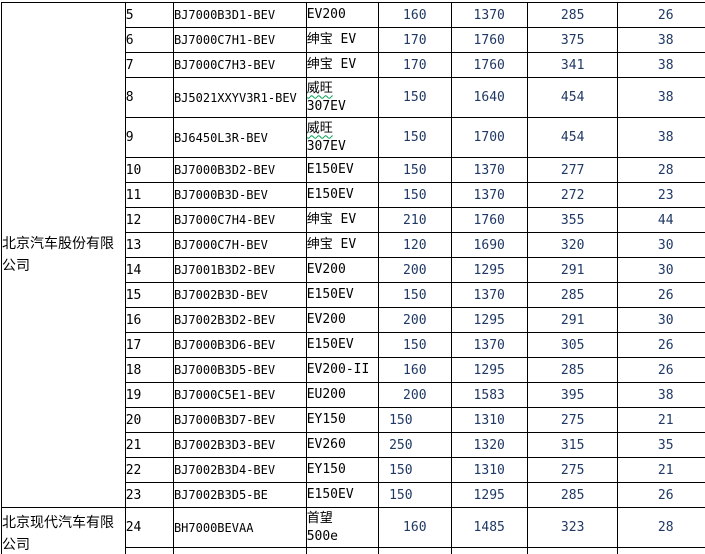 The width and height of the screenshot is (705, 554). I want to click on row-number-cell: 5, so click(149, 15).